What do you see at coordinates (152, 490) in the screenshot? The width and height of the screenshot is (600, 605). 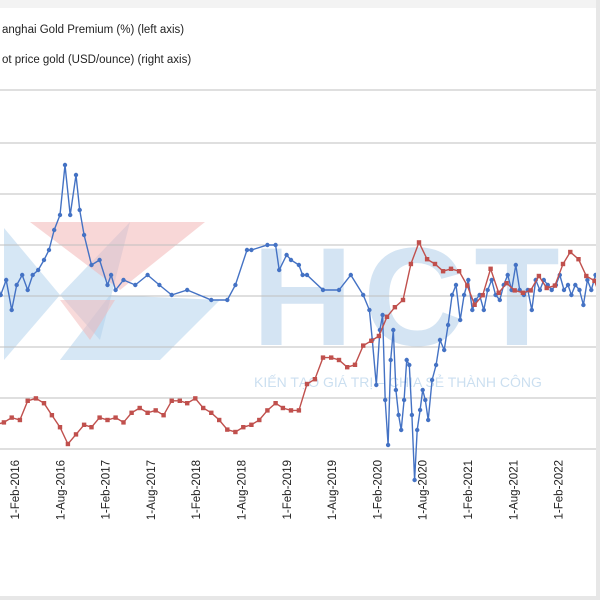 I see `x-tick-label: 1-Aug-2017` at bounding box center [152, 490].